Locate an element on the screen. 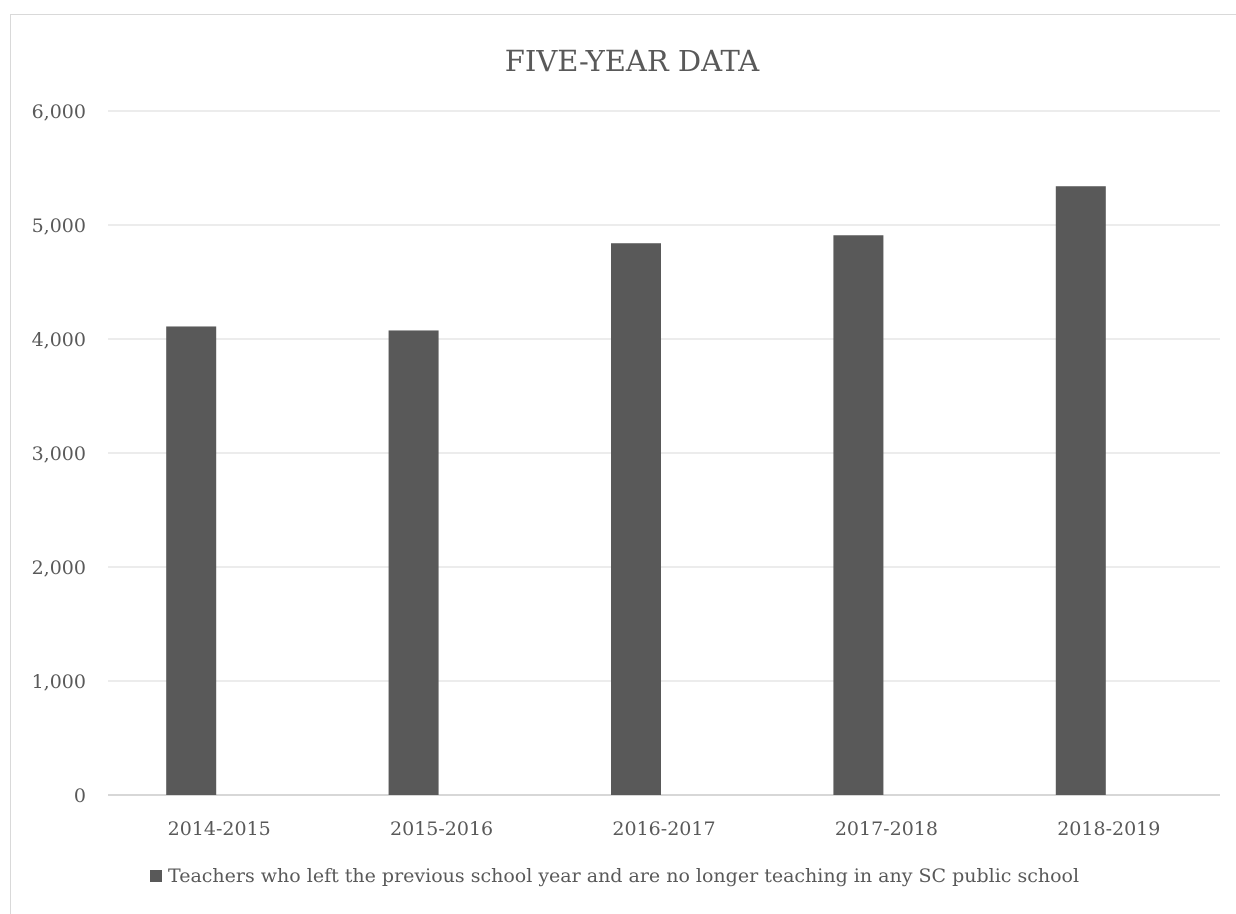 This screenshot has width=1236, height=914. y-tick-label: 4,000 is located at coordinates (59, 340).